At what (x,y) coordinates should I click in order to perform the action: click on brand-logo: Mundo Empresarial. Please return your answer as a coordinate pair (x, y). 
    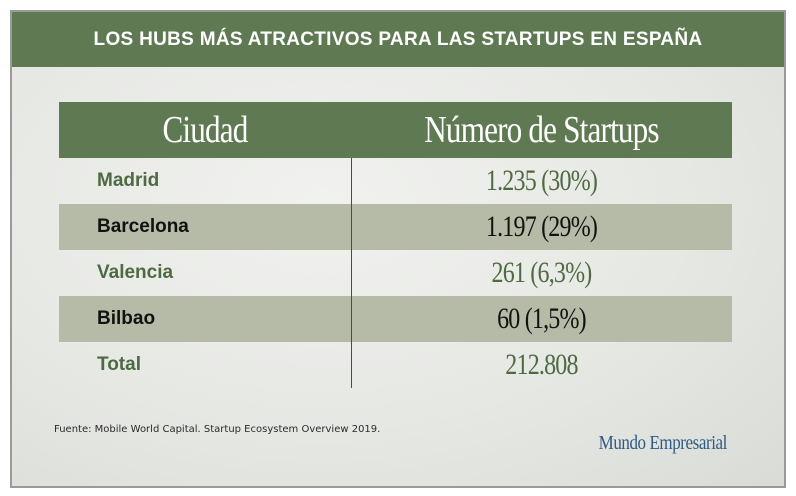
    Looking at the image, I should click on (663, 443).